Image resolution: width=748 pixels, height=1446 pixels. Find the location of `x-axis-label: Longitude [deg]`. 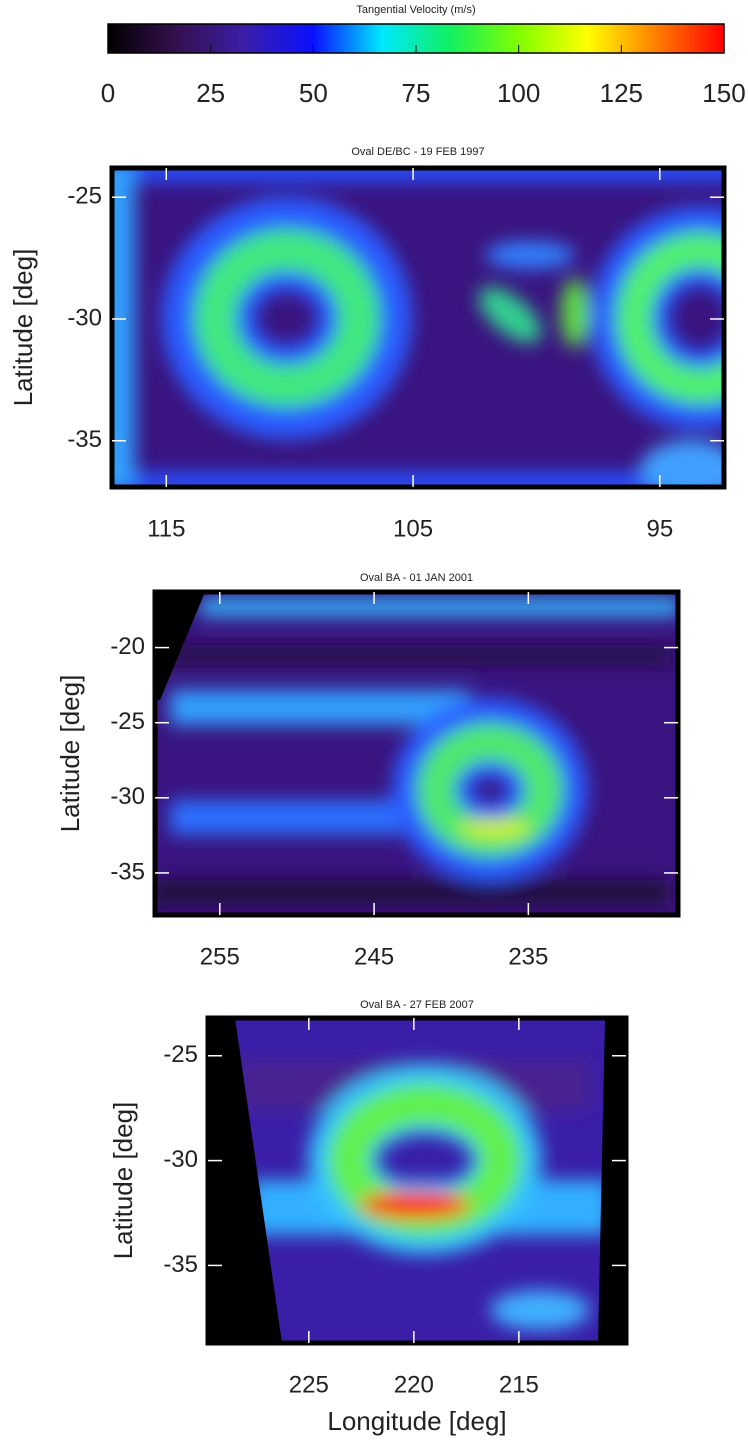

x-axis-label: Longitude [deg] is located at coordinates (416, 1421).